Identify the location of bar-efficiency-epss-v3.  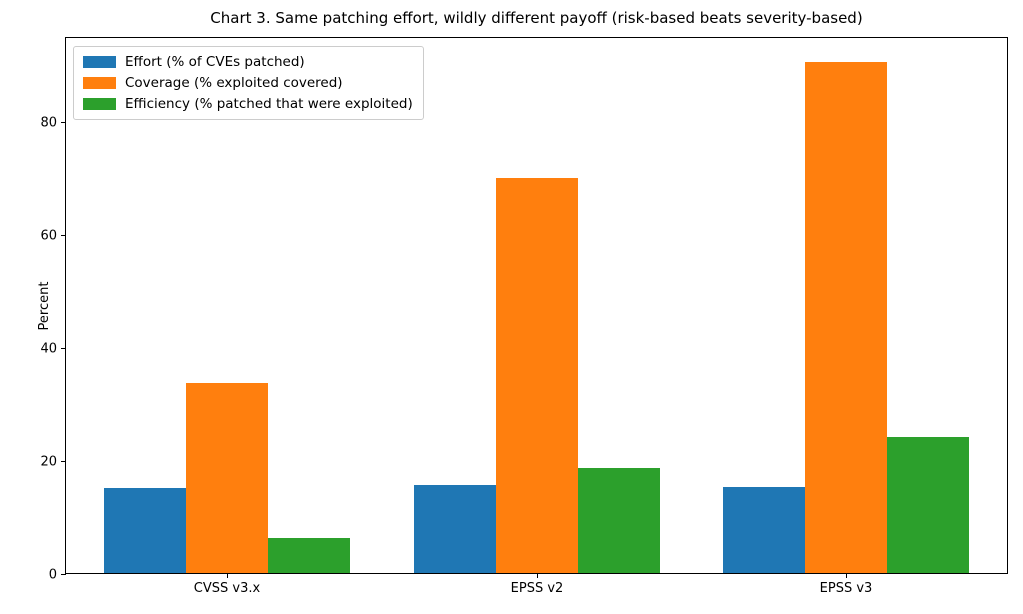
(928, 504).